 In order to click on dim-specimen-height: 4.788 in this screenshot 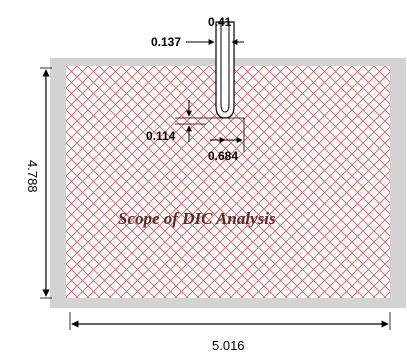, I will do `click(32, 176)`.